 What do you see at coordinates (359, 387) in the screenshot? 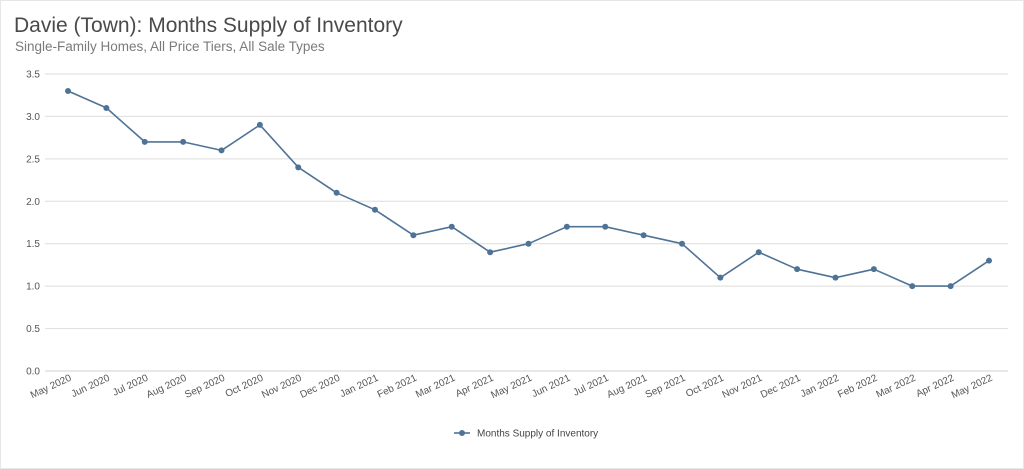
I see `x-tick-label: Jan 2021` at bounding box center [359, 387].